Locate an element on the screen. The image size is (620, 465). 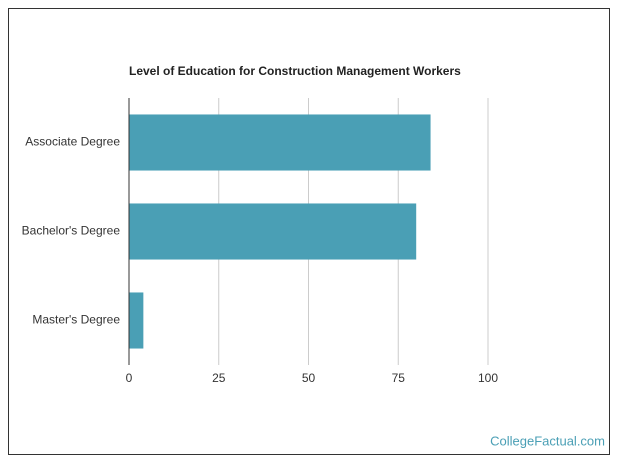
x-tick-label: 25 is located at coordinates (219, 378).